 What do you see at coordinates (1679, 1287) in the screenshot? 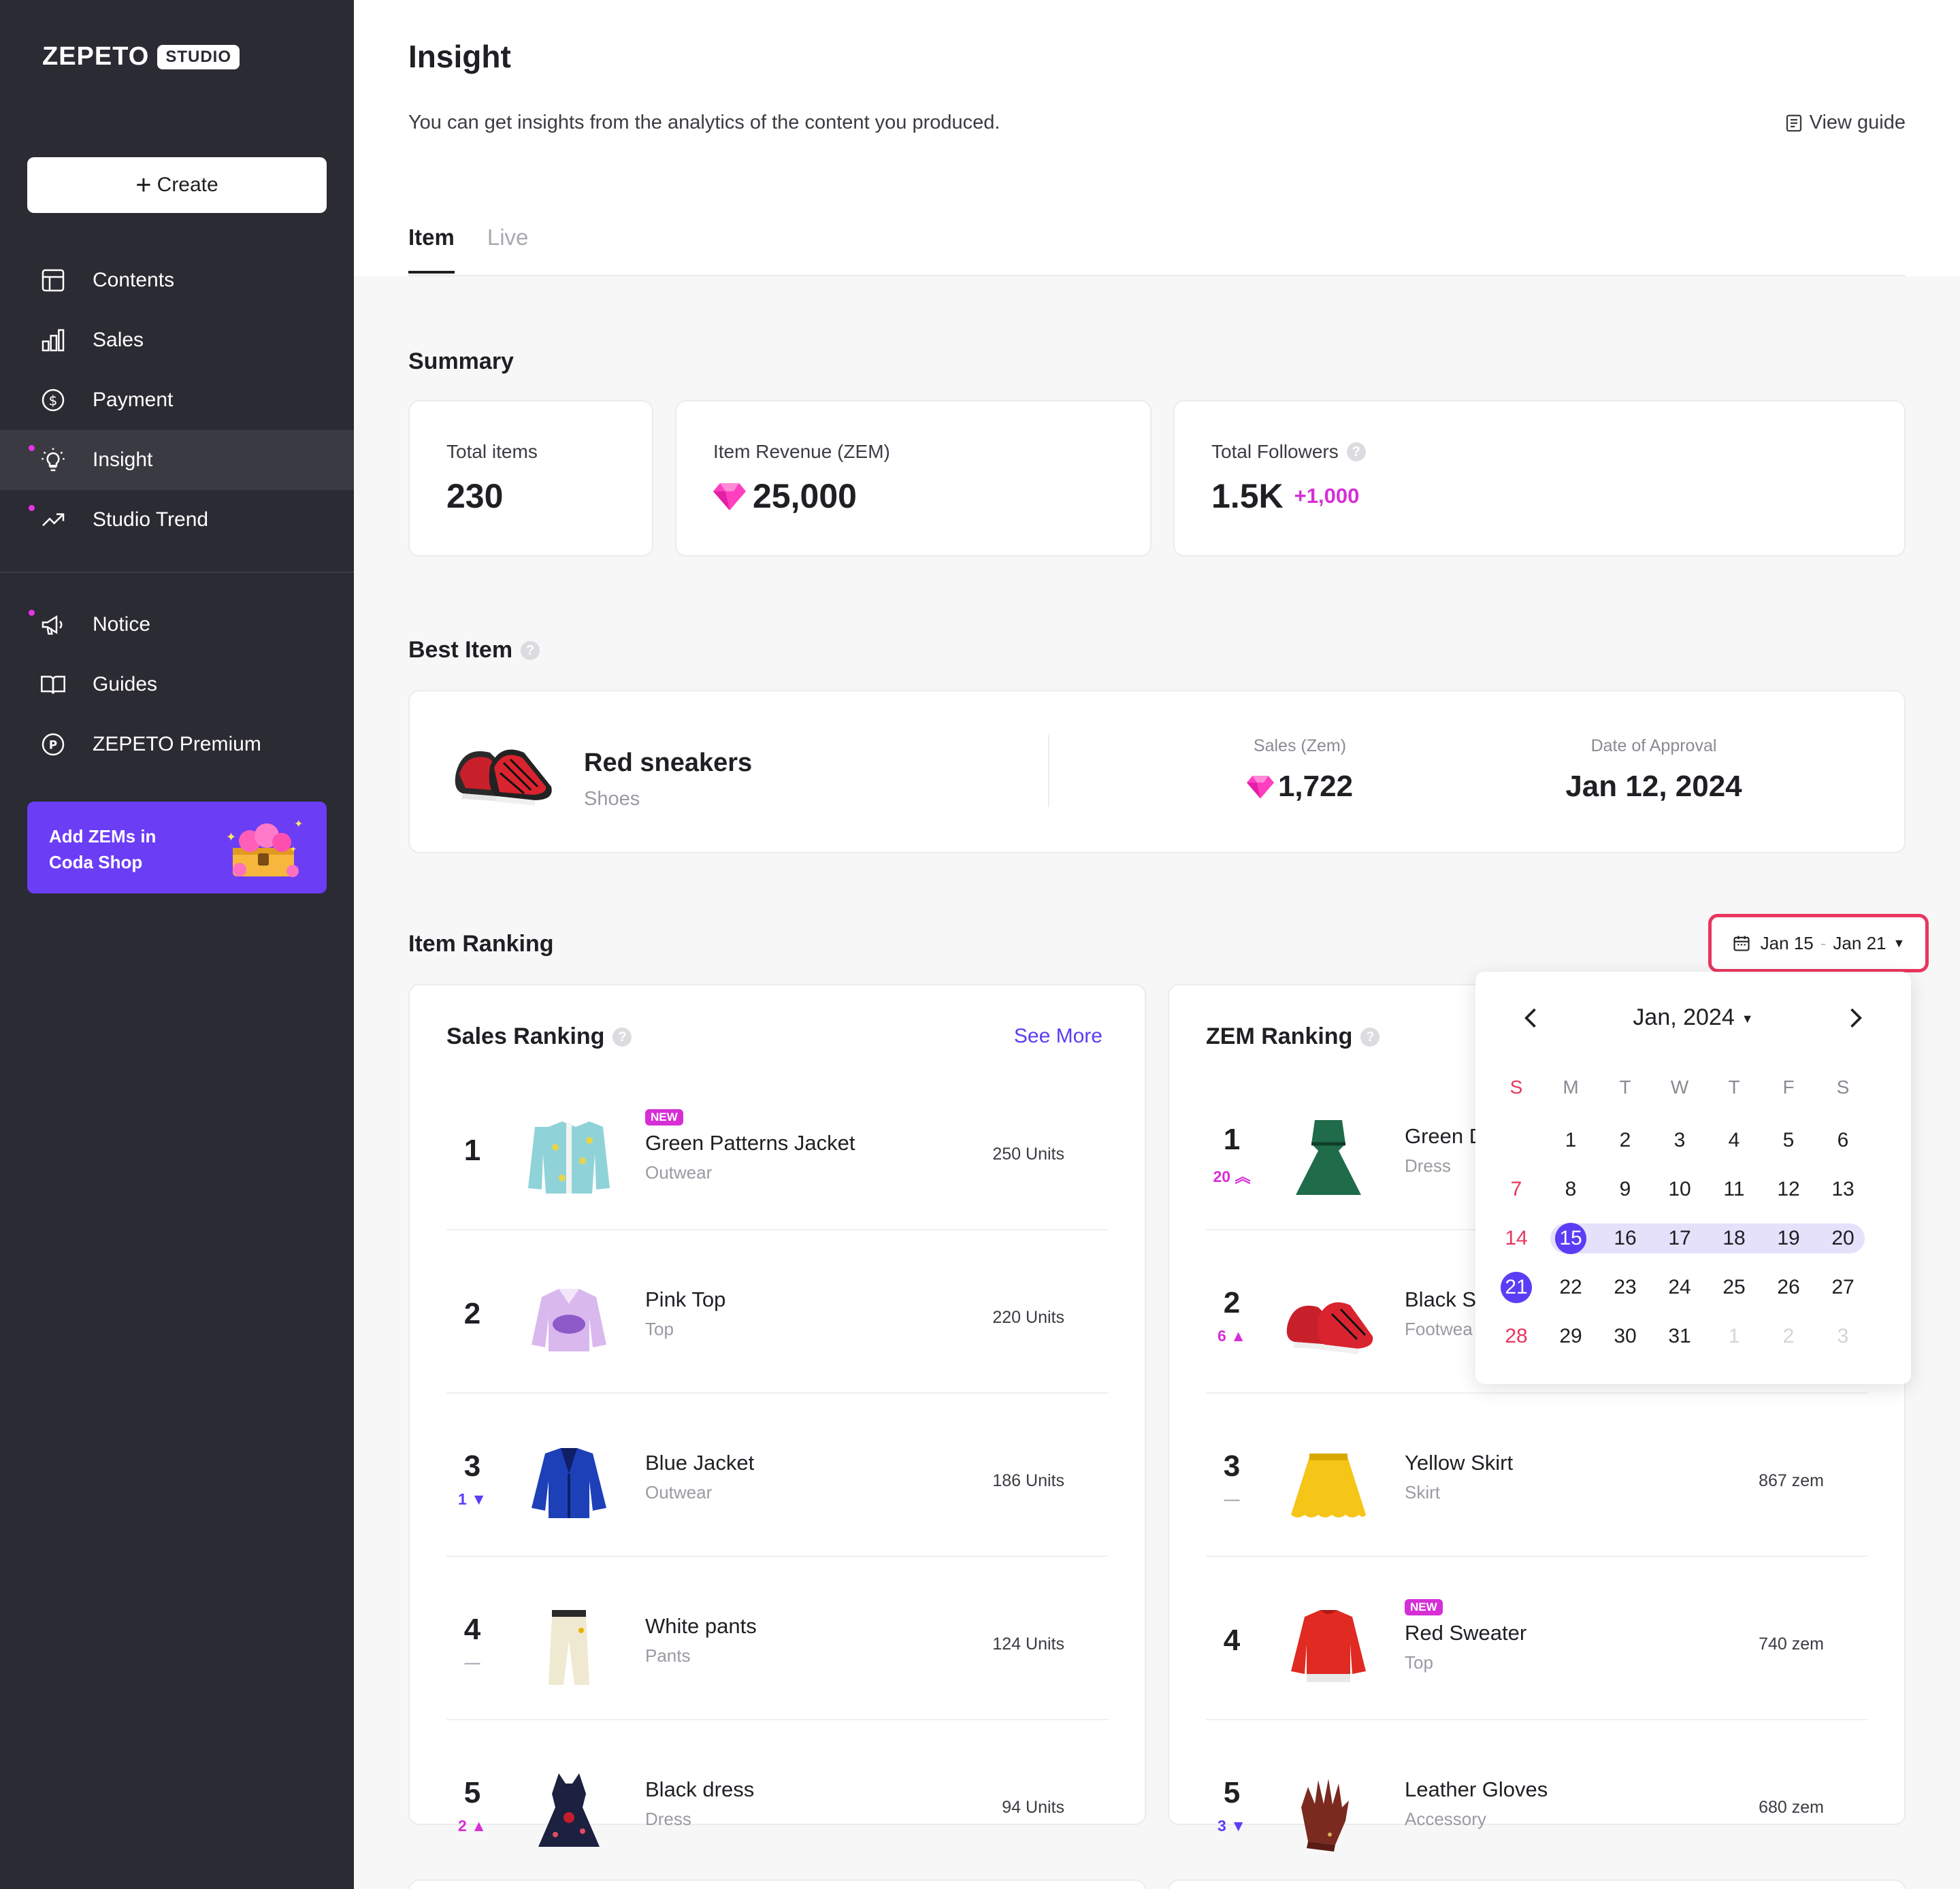
I see `calendar-day: 24` at bounding box center [1679, 1287].